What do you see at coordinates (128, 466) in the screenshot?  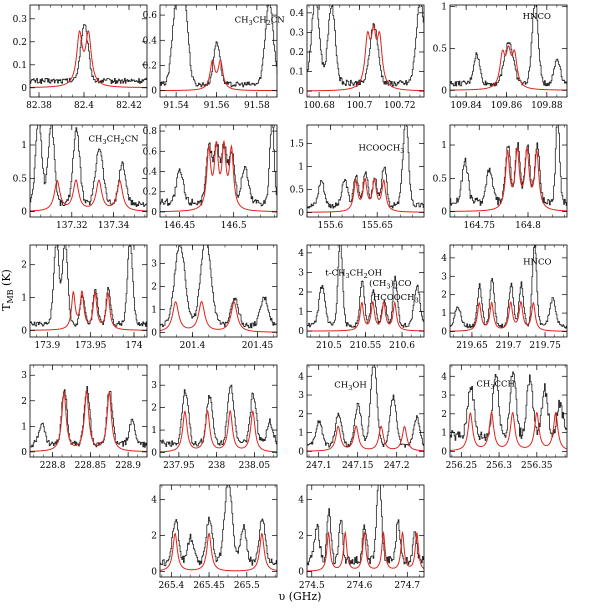 I see `x-tick-label: 228.9` at bounding box center [128, 466].